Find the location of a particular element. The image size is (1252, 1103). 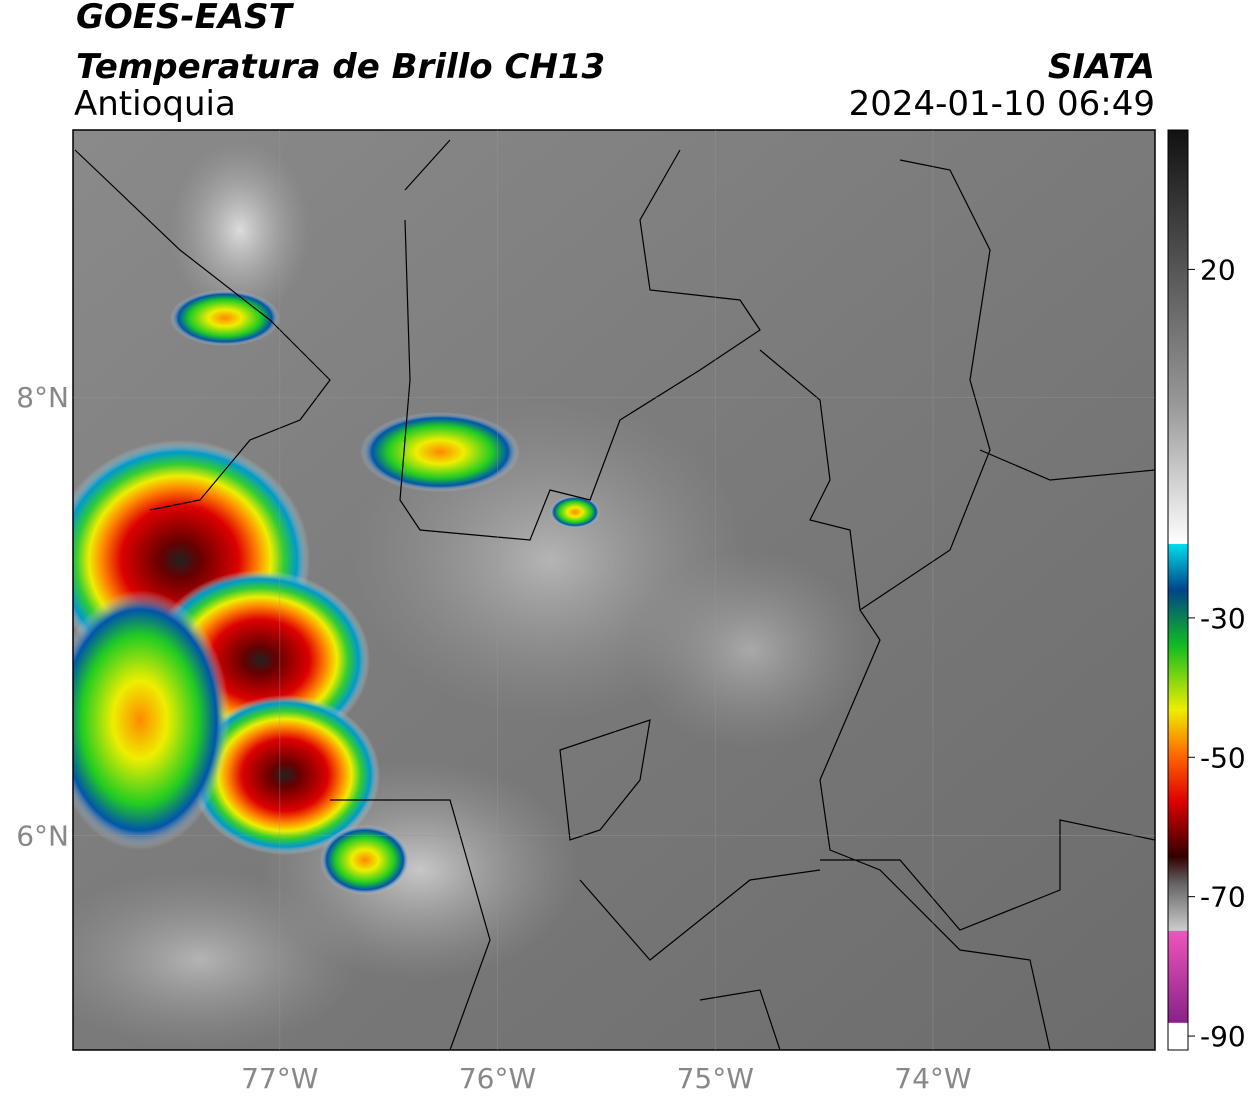

y-tick-label: 8°N is located at coordinates (42, 397).